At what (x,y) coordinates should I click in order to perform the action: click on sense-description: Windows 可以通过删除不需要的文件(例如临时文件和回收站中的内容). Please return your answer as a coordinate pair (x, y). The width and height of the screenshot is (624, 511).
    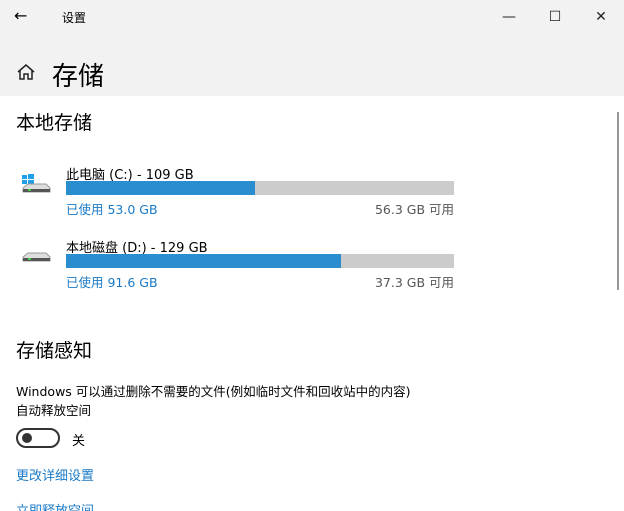
    Looking at the image, I should click on (213, 391).